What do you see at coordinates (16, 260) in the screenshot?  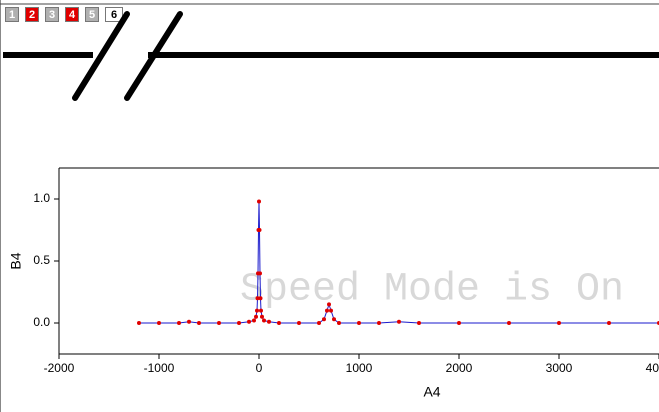 I see `y-axis-label: B4` at bounding box center [16, 260].